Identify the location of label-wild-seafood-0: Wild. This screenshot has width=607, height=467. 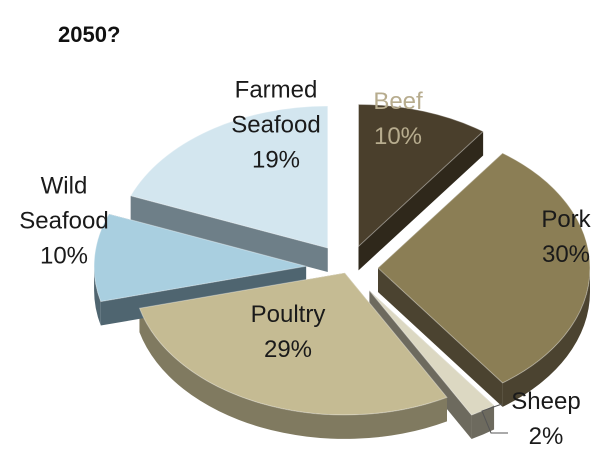
(64, 185).